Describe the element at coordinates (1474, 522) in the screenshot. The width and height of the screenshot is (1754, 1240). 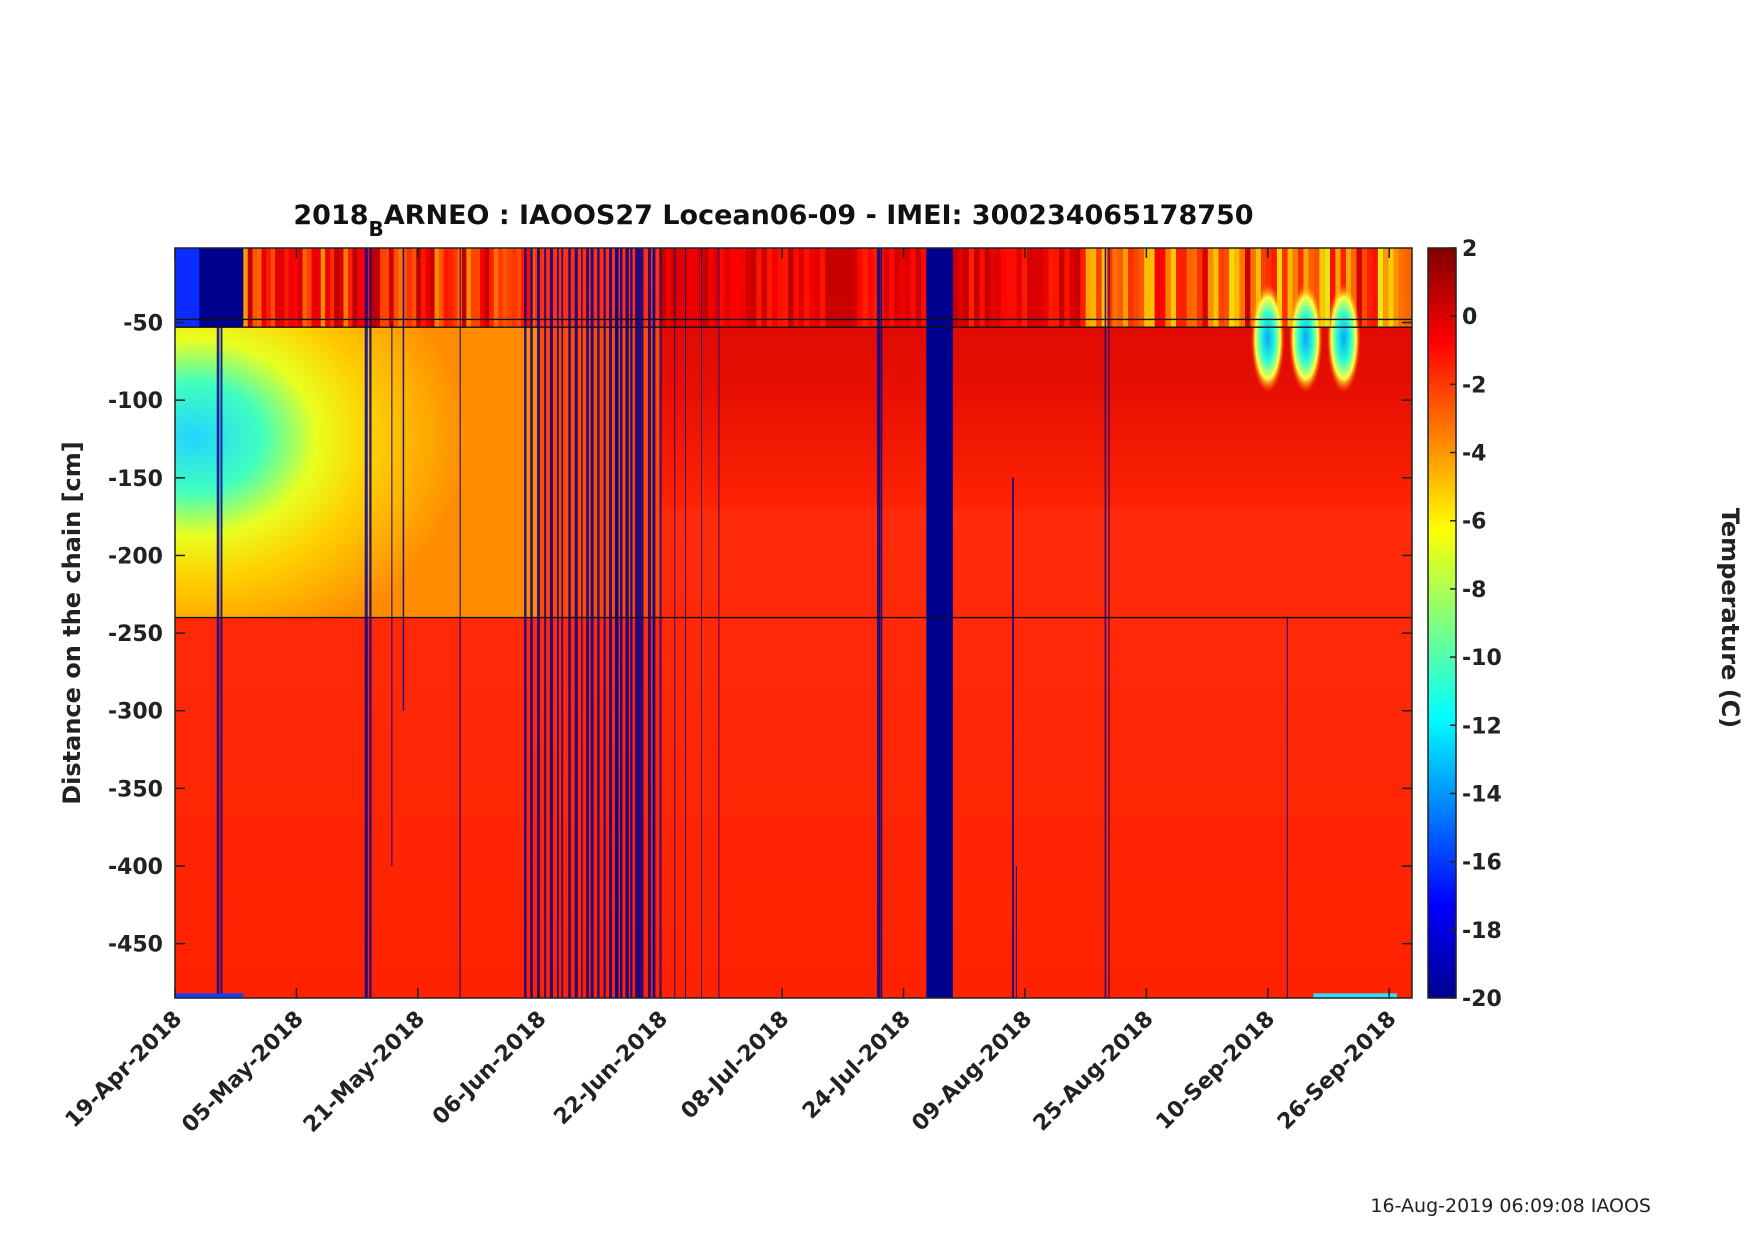
I see `colorbar-tick-label: -6` at that location.